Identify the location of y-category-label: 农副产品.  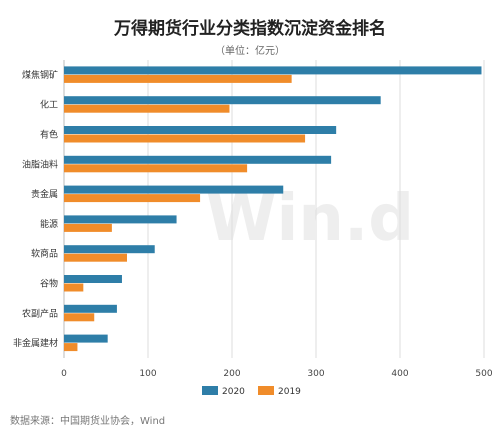
(40, 313).